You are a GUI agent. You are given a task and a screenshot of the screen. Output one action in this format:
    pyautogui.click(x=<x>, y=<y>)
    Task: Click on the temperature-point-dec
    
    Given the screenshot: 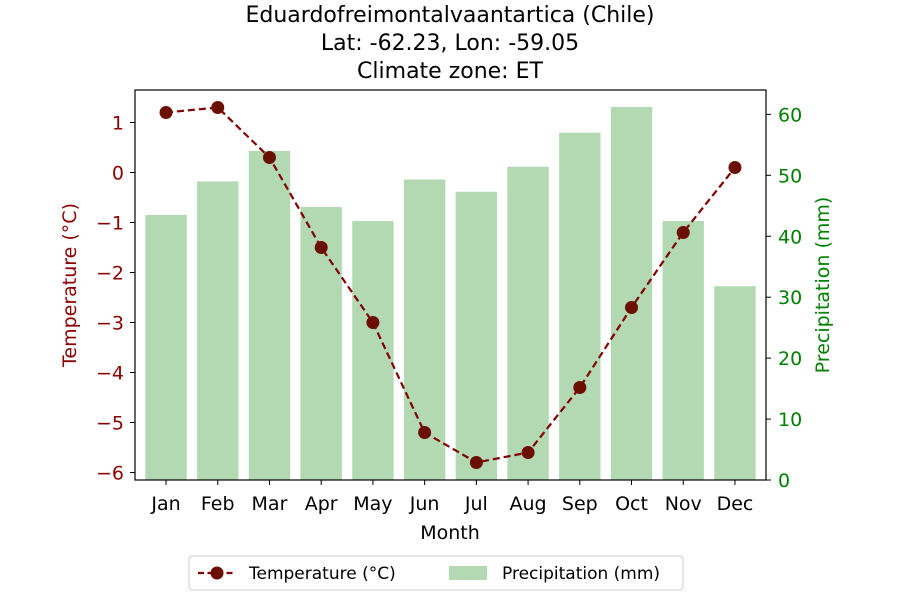 What is the action you would take?
    pyautogui.click(x=735, y=167)
    